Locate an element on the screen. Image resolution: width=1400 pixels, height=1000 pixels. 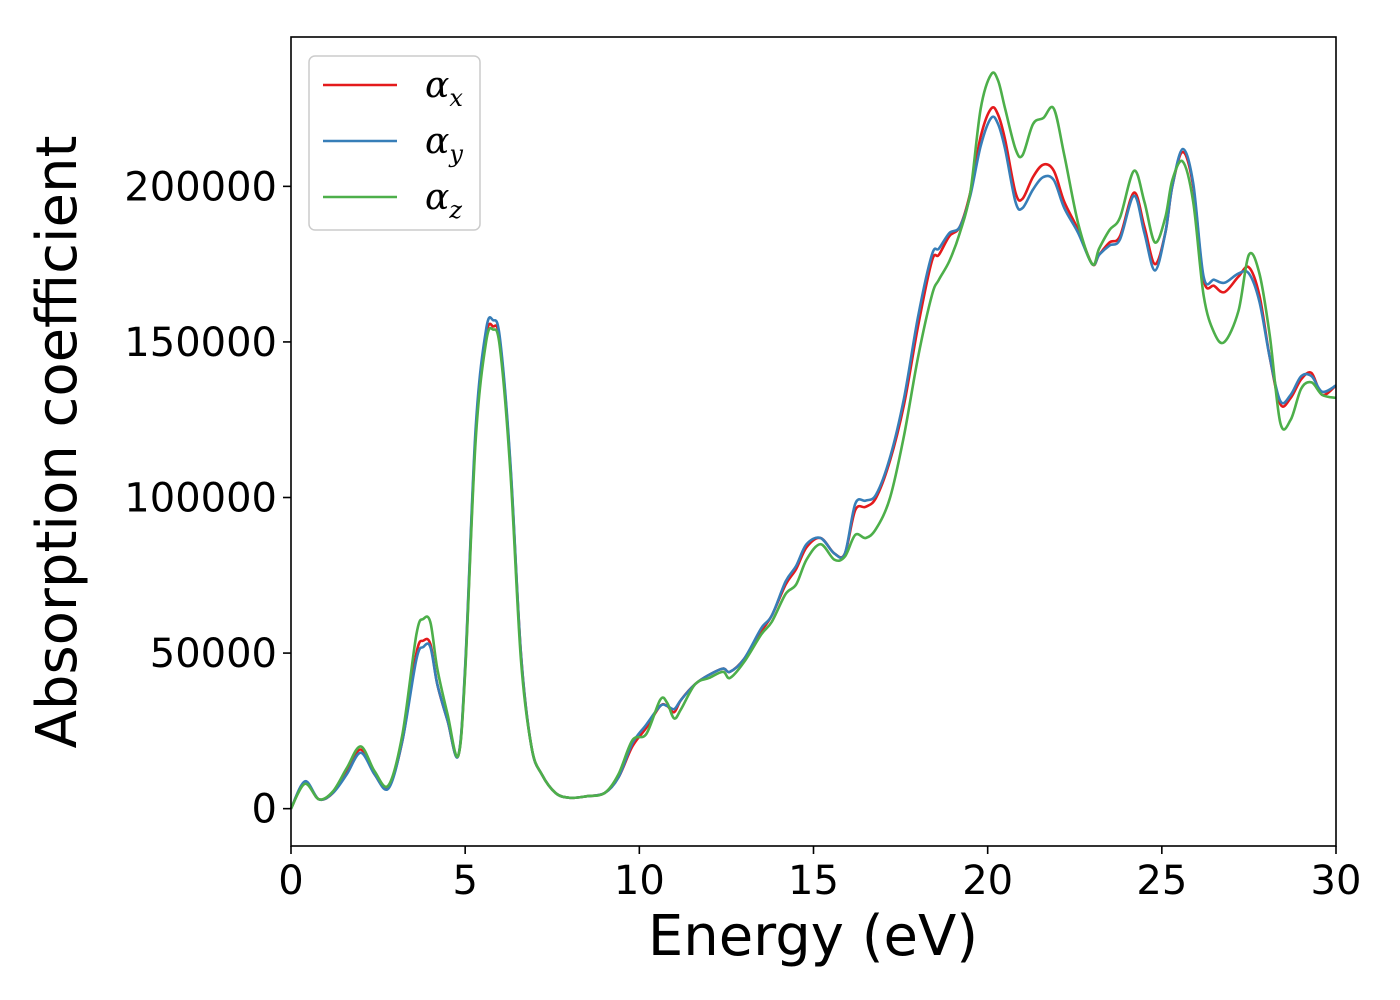
y-tick-label: 0 is located at coordinates (264, 810).